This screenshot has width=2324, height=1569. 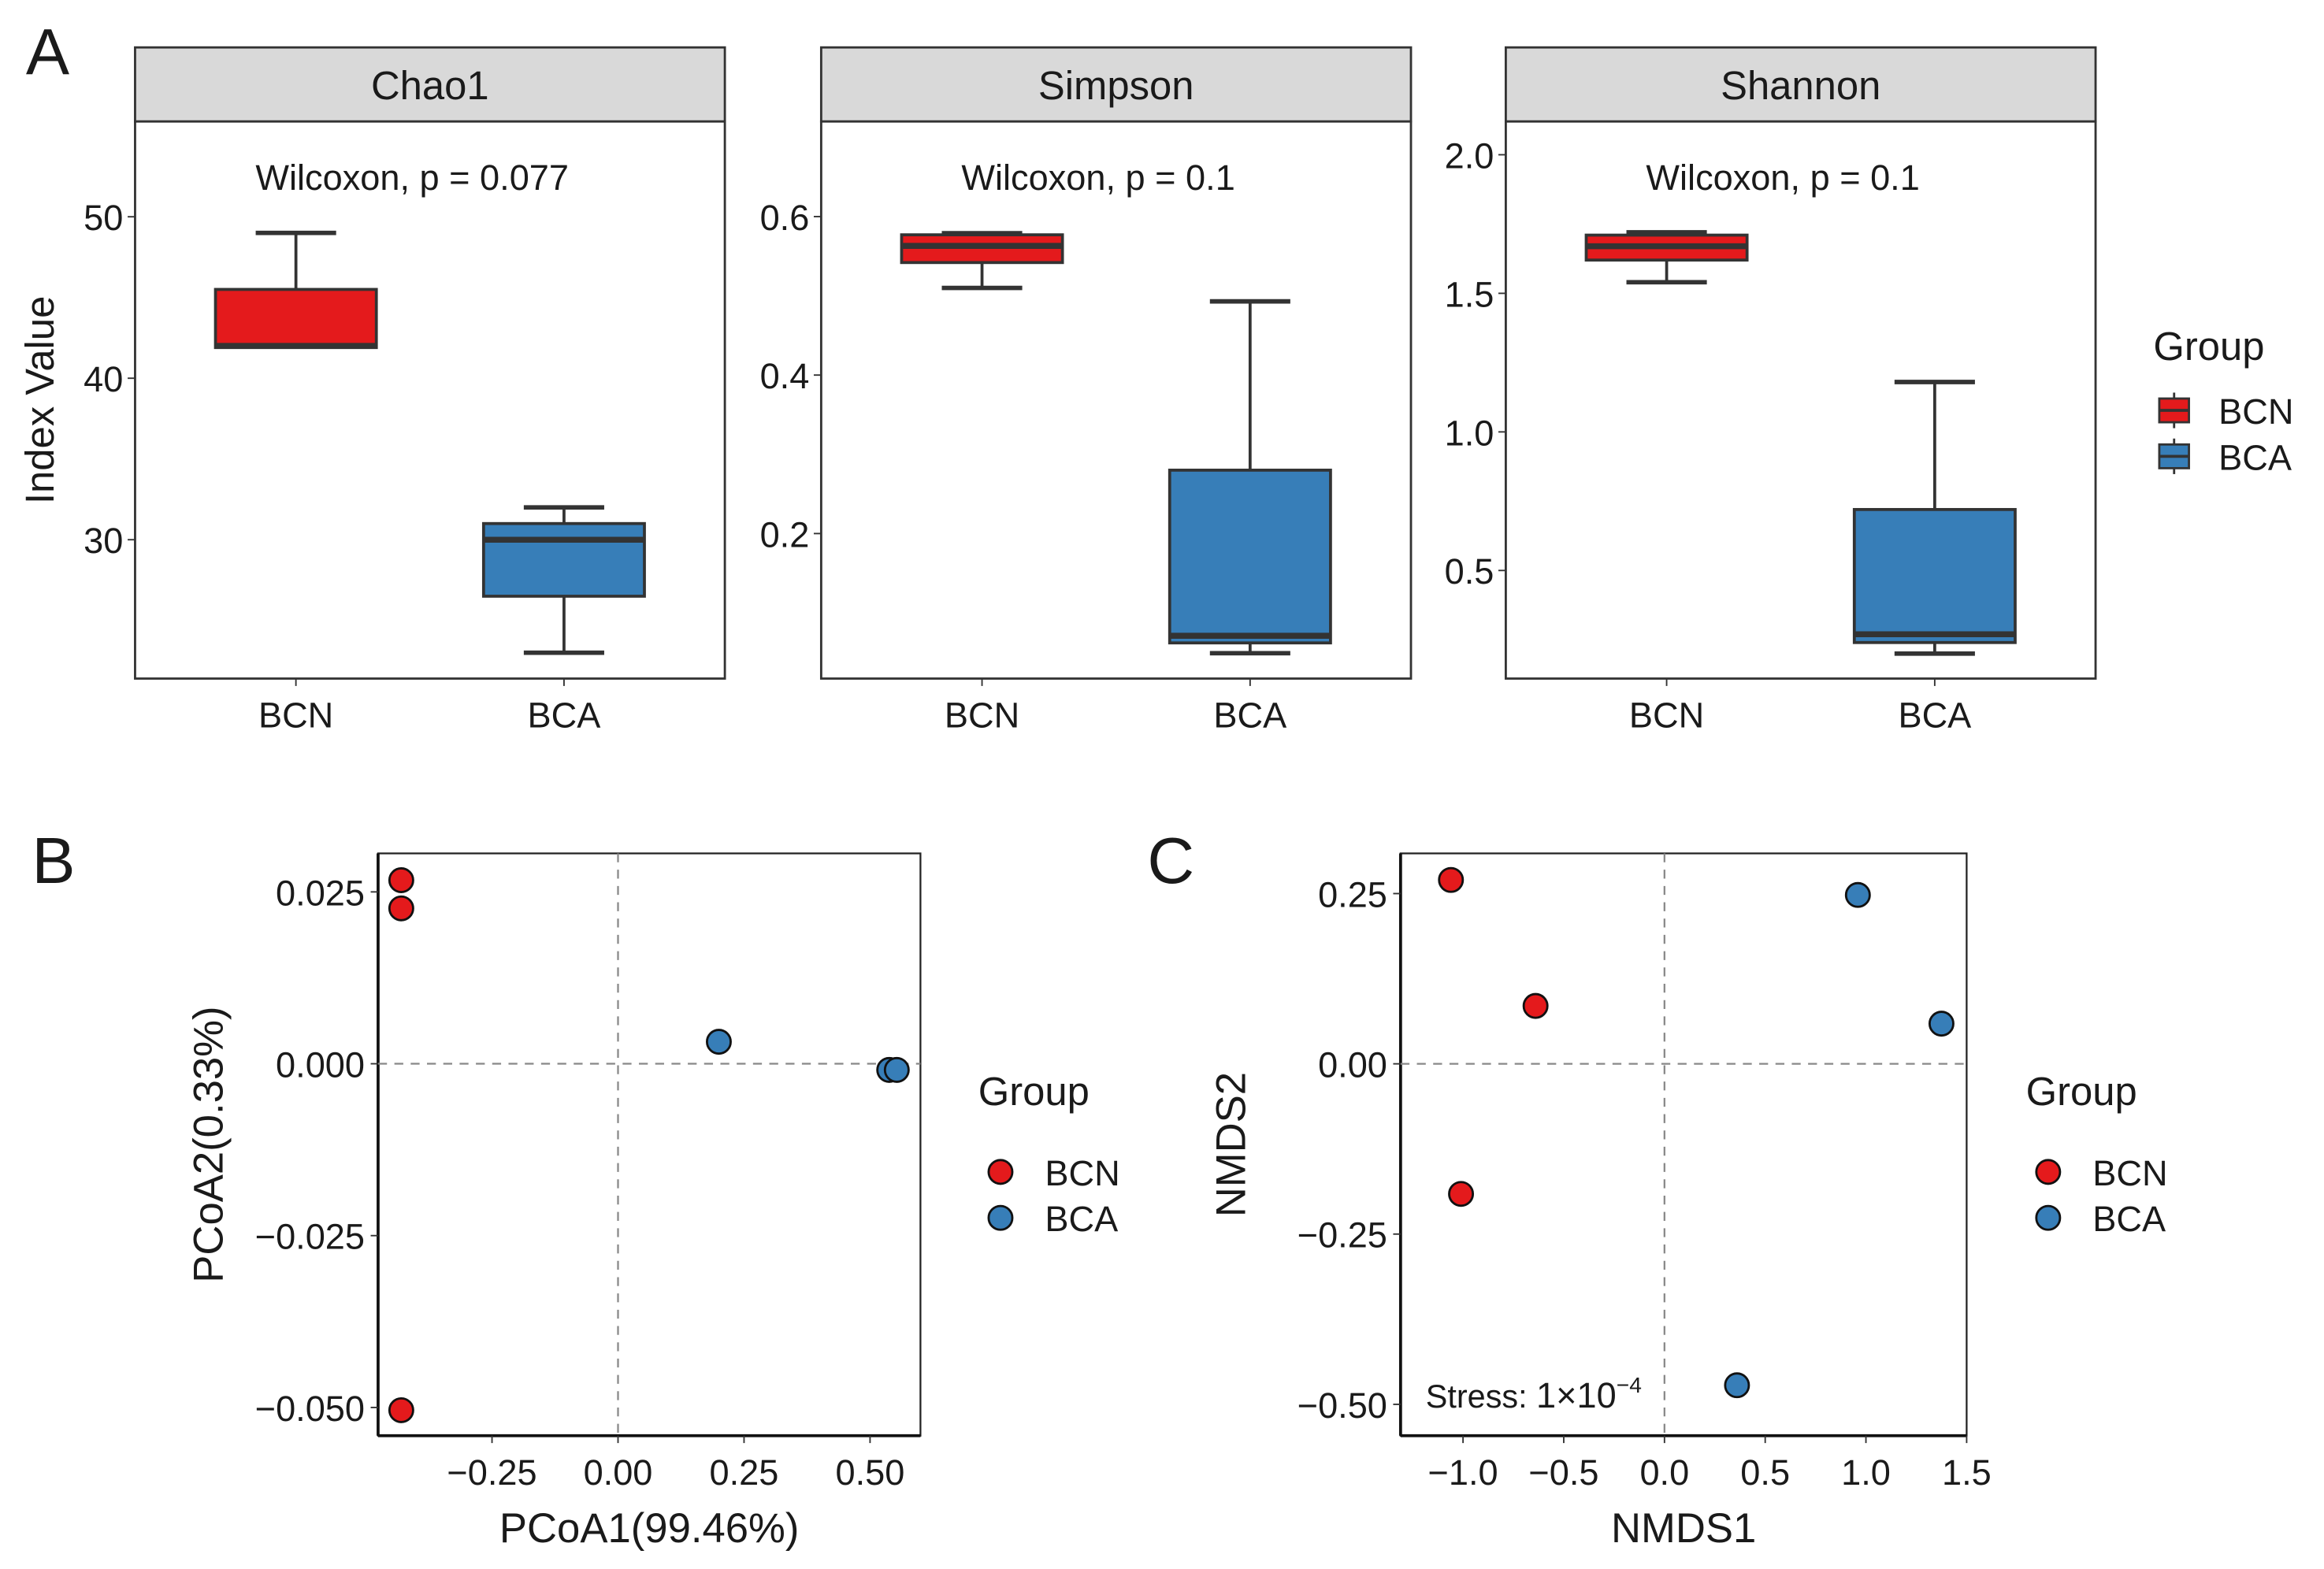 What do you see at coordinates (1967, 1472) in the screenshot?
I see `x-tick-label: 1.5` at bounding box center [1967, 1472].